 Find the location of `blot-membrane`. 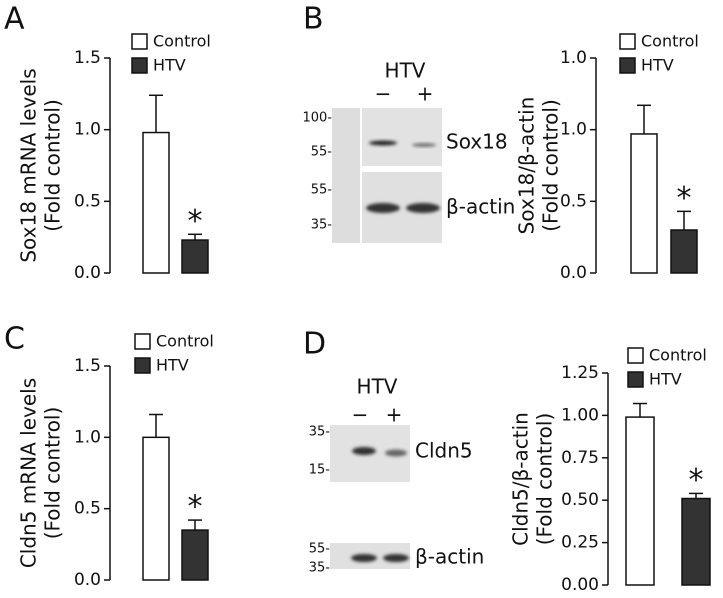

blot-membrane is located at coordinates (402, 137).